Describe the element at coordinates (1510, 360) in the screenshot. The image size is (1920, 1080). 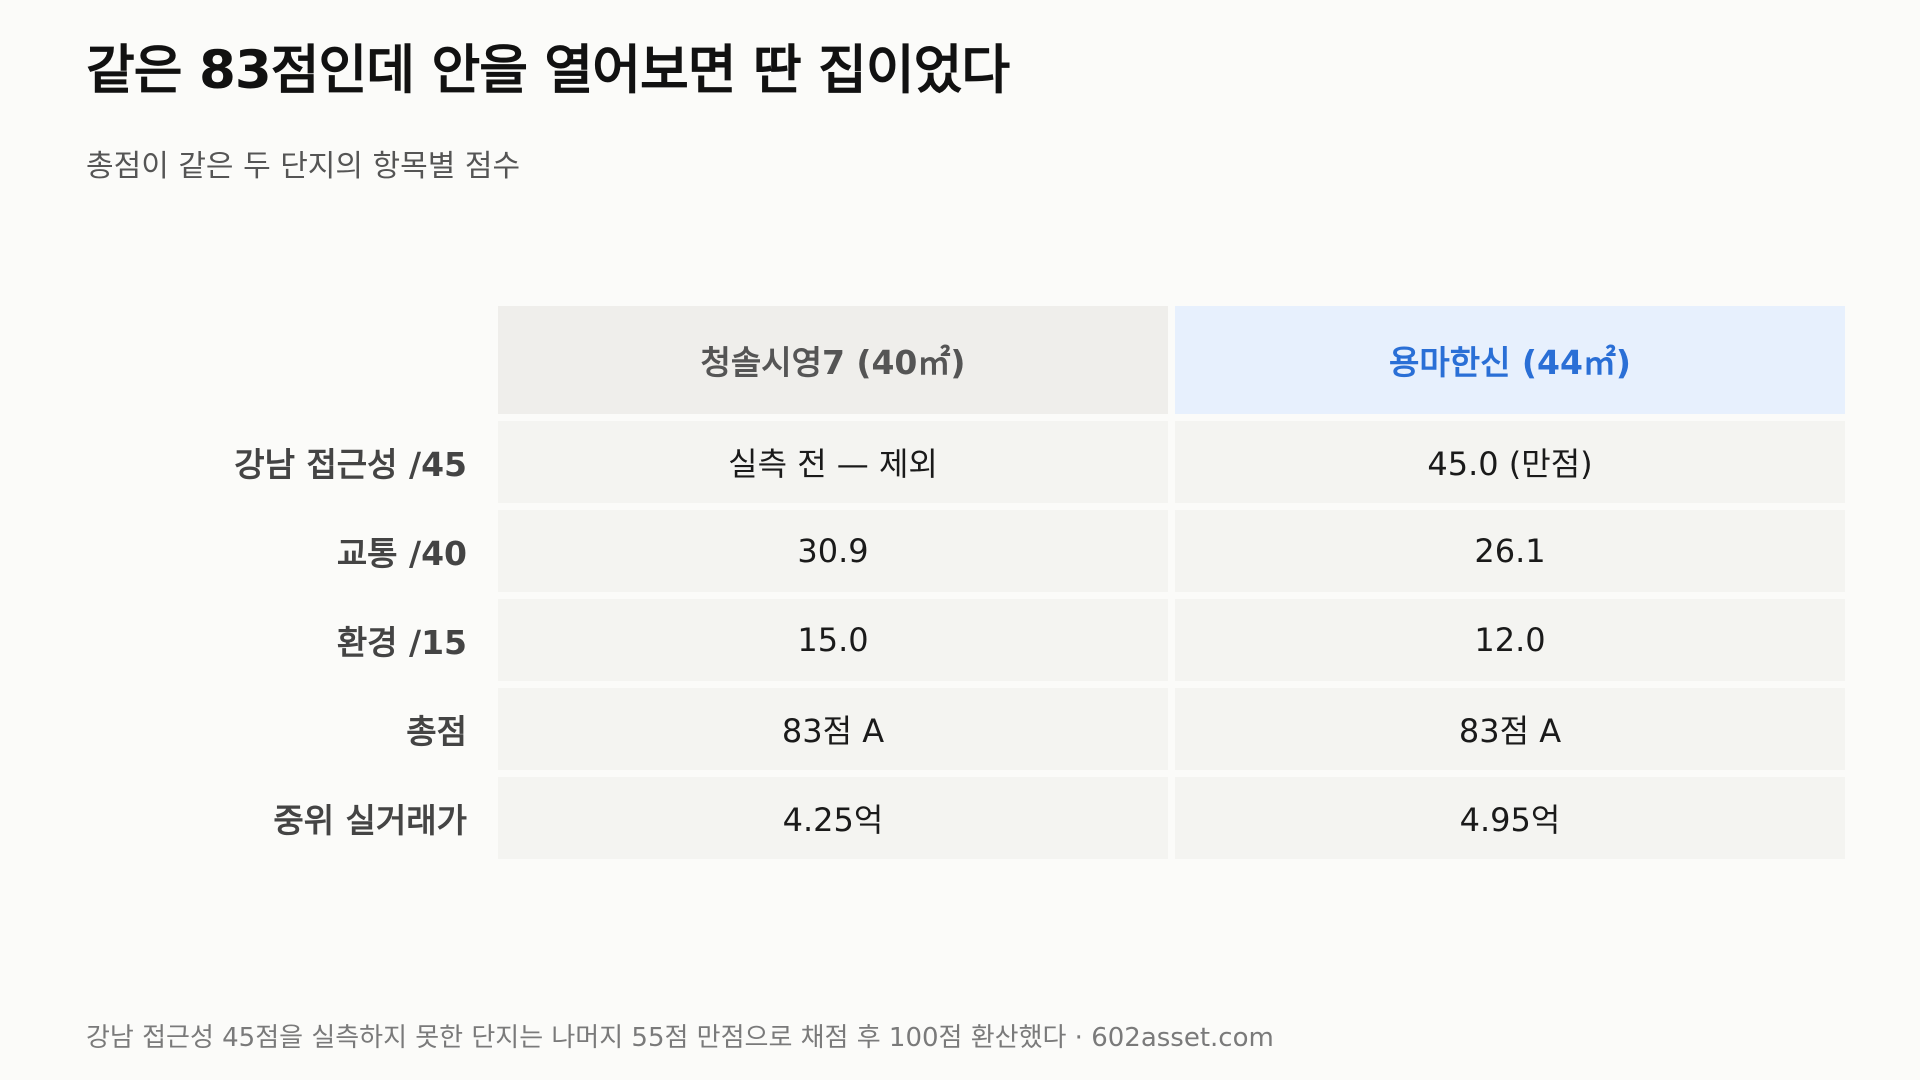
I see `column-header-yongma: 용마한신 (44㎡)` at that location.